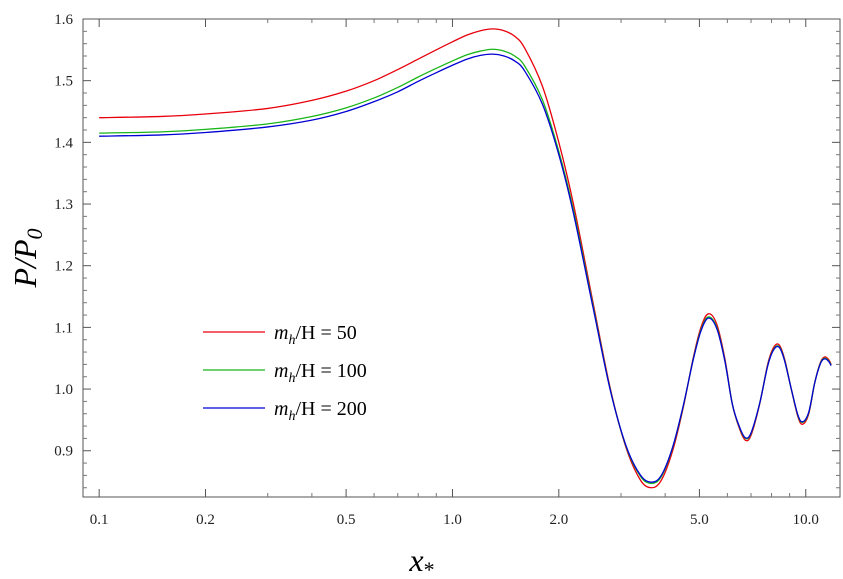  What do you see at coordinates (699, 520) in the screenshot?
I see `x-tick-label: 5.0` at bounding box center [699, 520].